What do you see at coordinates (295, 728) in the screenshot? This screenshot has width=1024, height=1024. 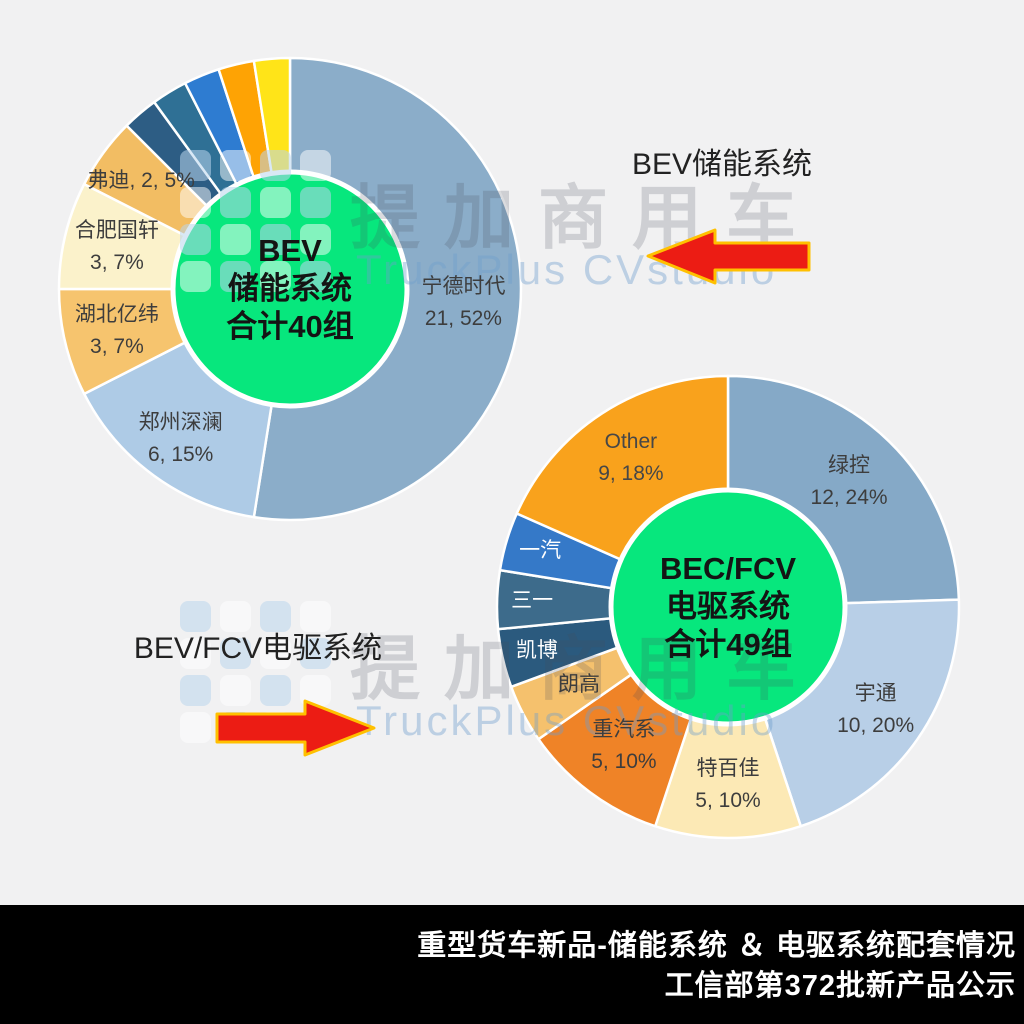 I see `red-arrow-right-icon` at bounding box center [295, 728].